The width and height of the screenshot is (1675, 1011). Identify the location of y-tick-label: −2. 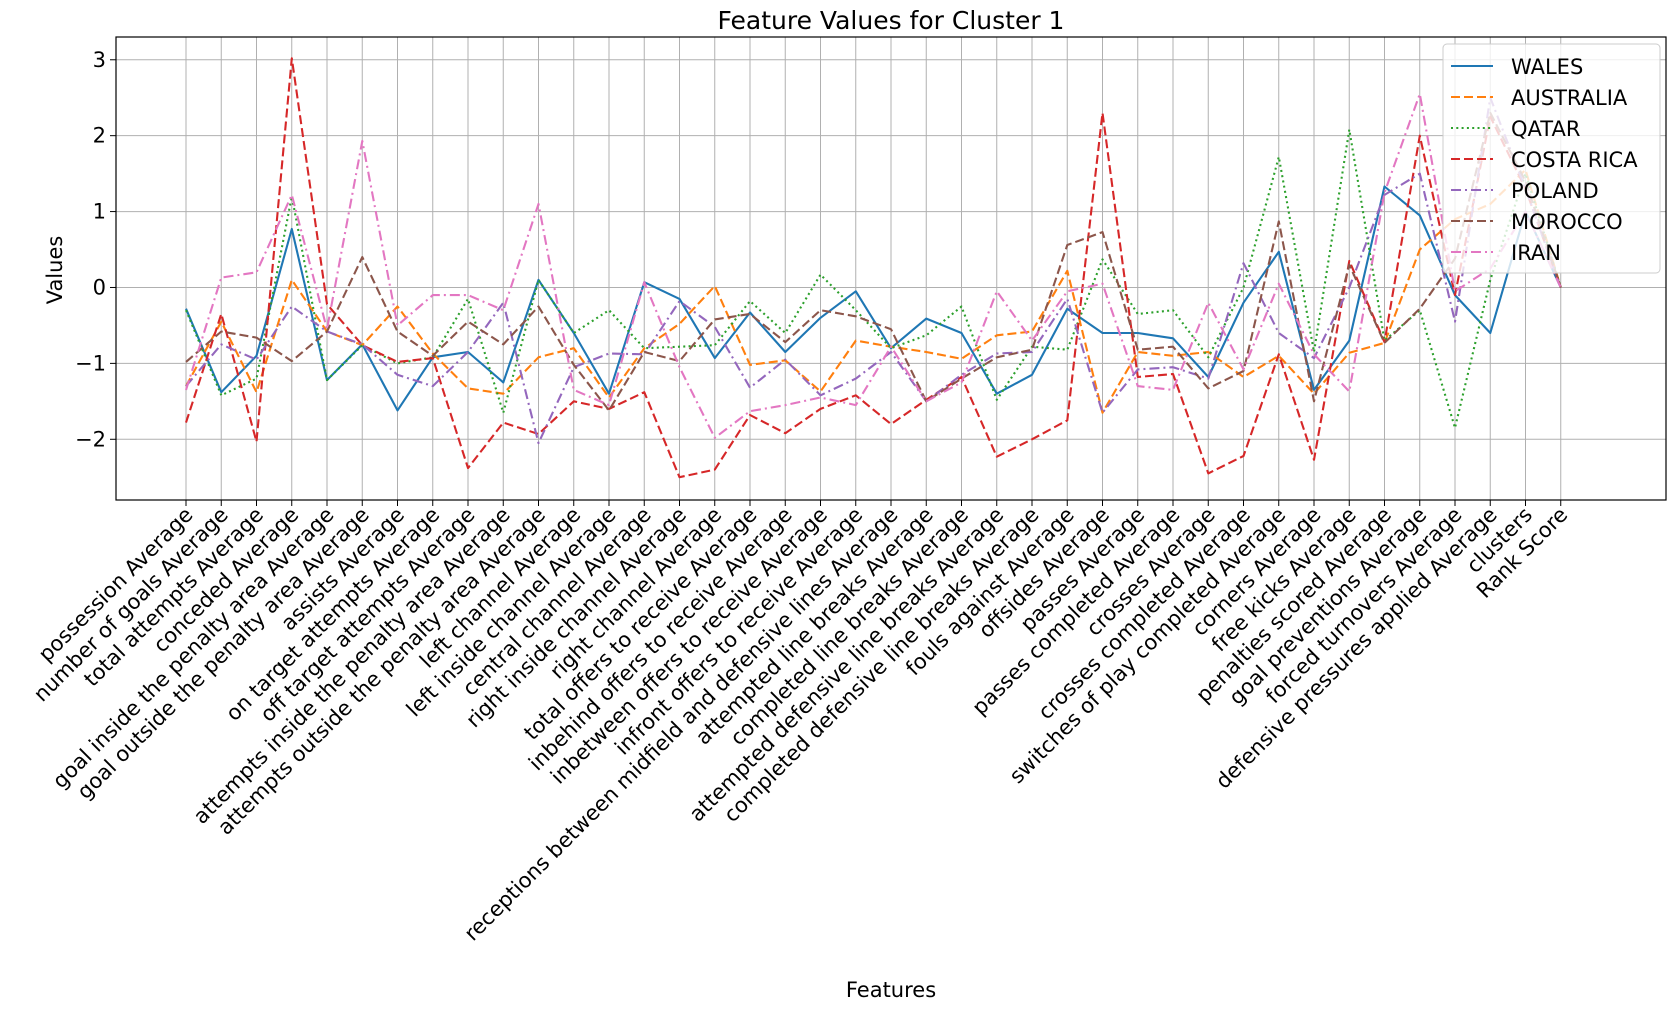
(90, 439).